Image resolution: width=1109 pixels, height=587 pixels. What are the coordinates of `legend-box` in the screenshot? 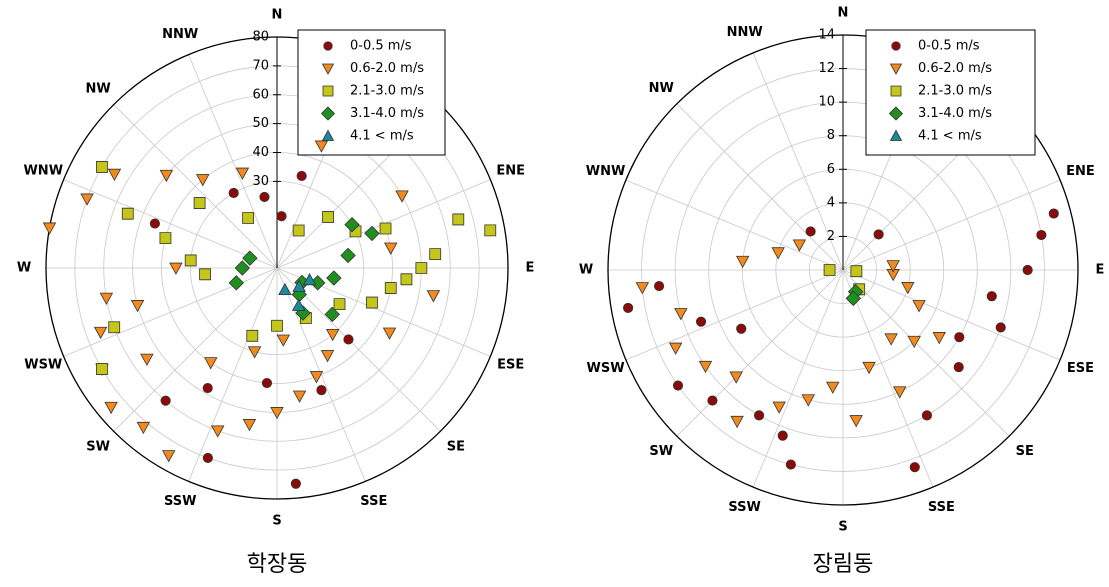 It's located at (371, 92).